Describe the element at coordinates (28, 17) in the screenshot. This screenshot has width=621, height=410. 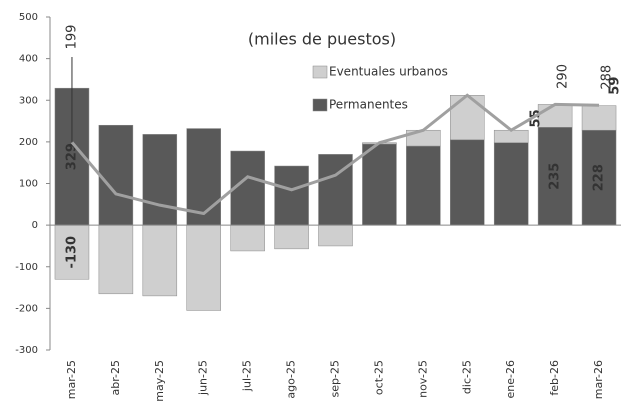
I see `y-tick-label: 500` at that location.